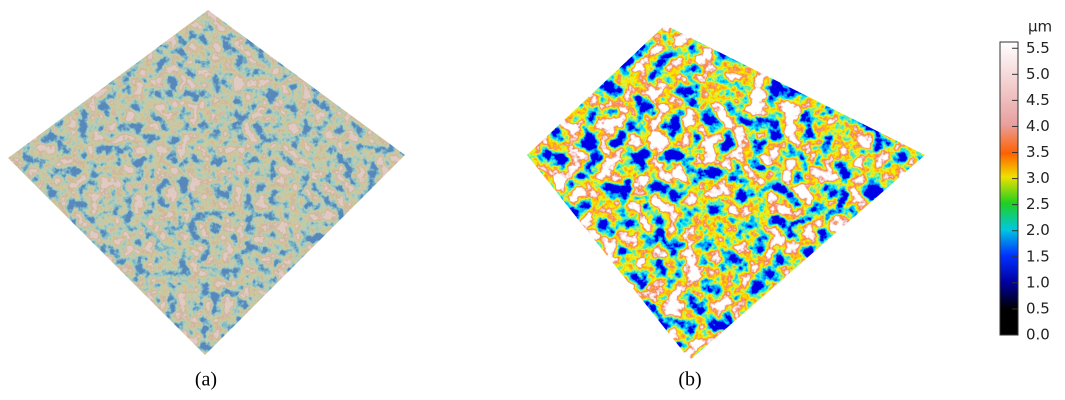 This screenshot has width=1065, height=400. I want to click on tick-label: 0.5, so click(1038, 308).